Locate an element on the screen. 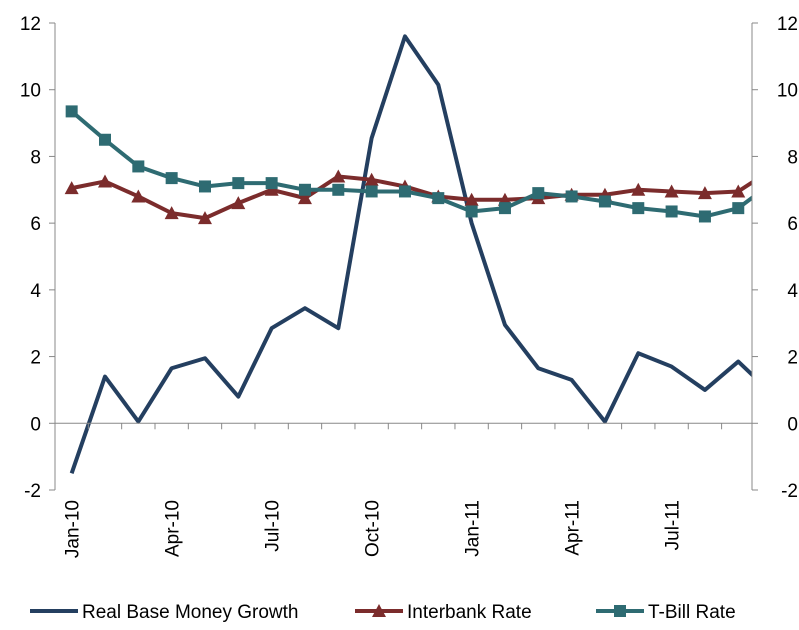 Image resolution: width=799 pixels, height=630 pixels. x-tick-label: Oct-10 is located at coordinates (373, 528).